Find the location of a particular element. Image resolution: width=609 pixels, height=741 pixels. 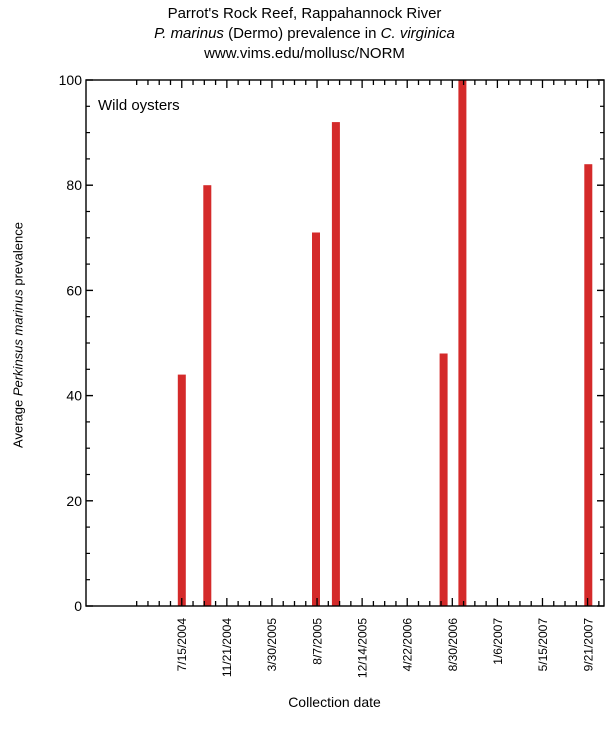

subtitle-species-2: C. virginica is located at coordinates (417, 33).